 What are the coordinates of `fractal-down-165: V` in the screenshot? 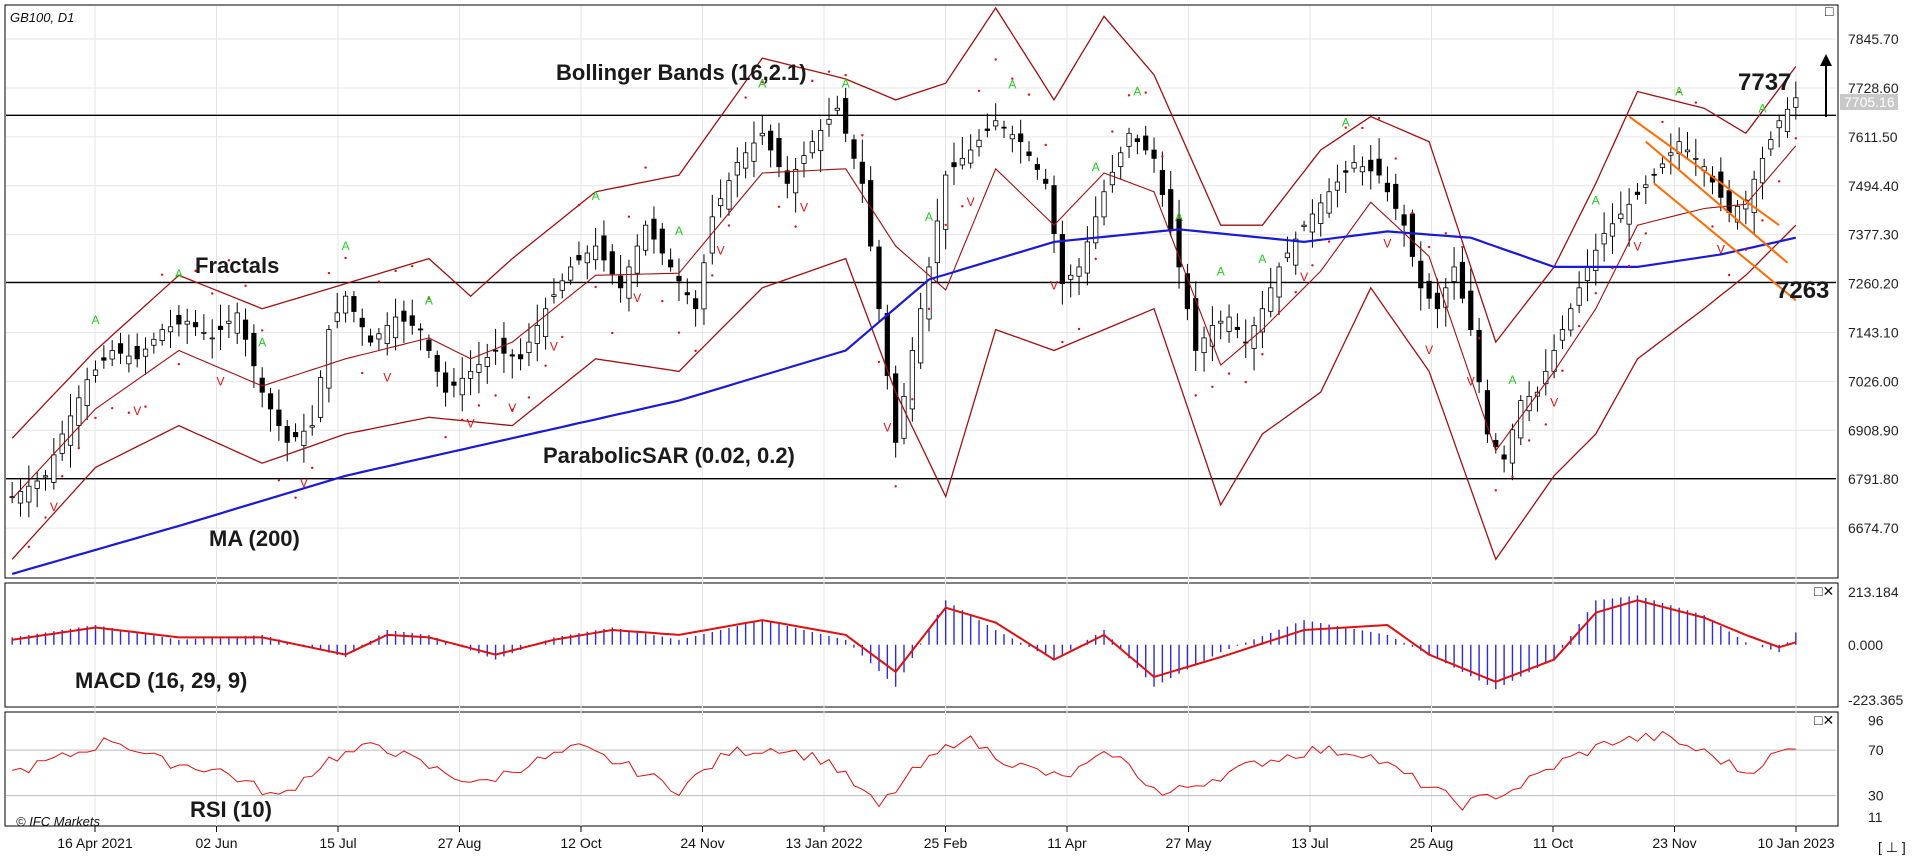 It's located at (1387, 244).